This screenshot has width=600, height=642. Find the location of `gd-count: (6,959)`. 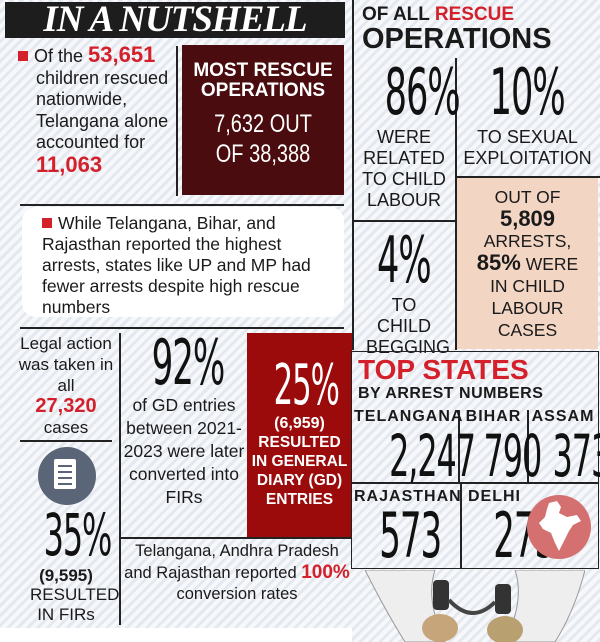

gd-count: (6,959) is located at coordinates (299, 423).